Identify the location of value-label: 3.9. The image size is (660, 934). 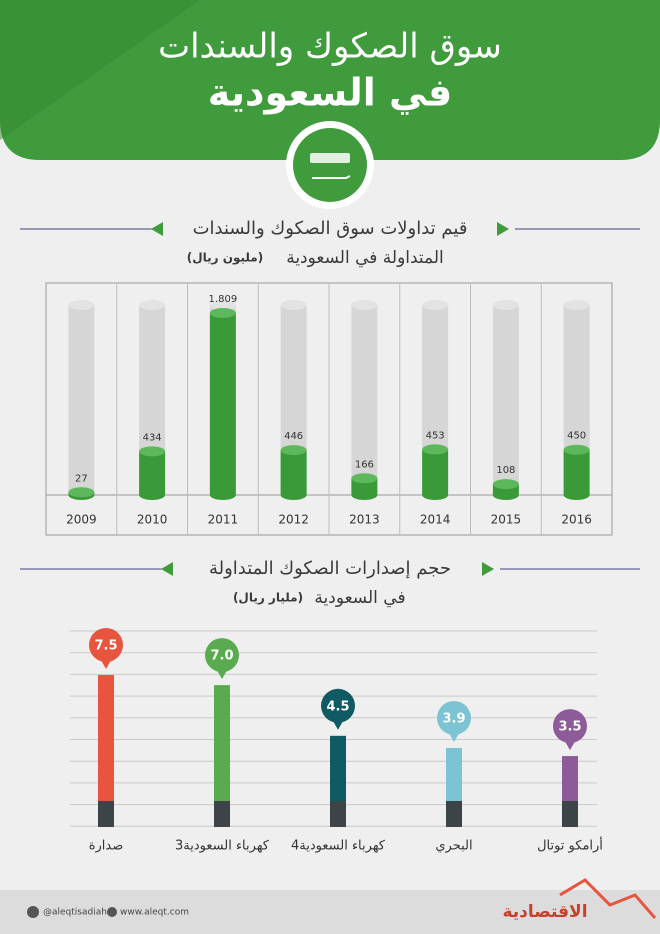
(453, 718).